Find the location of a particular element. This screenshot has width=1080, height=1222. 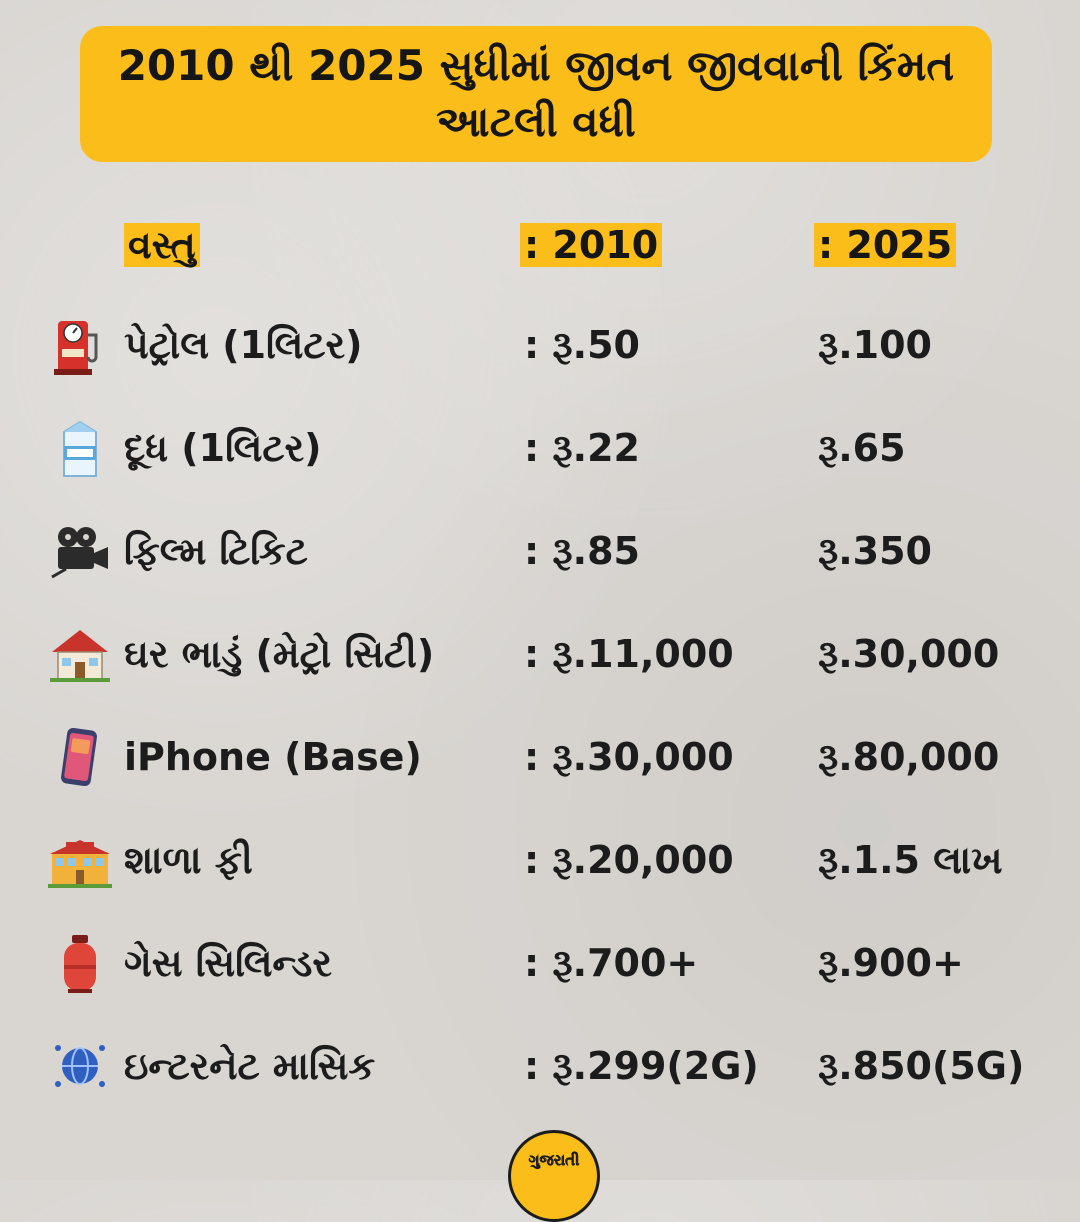

header-2025: : 2025 is located at coordinates (885, 245).